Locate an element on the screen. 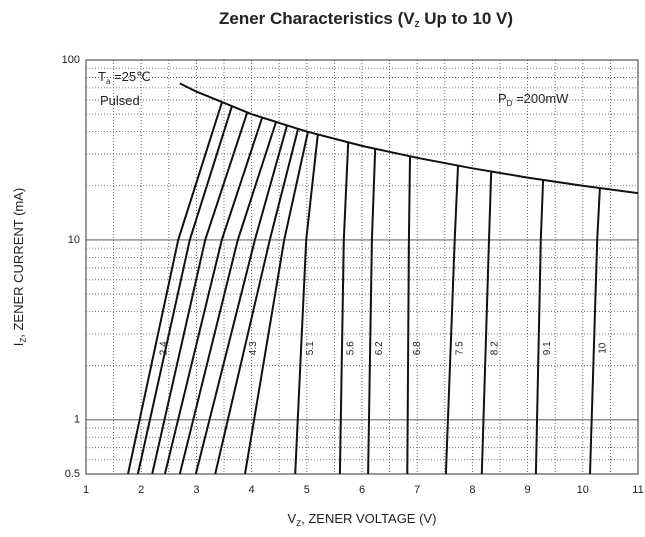 The image size is (645, 537). curve-label: 8.2 is located at coordinates (494, 348).